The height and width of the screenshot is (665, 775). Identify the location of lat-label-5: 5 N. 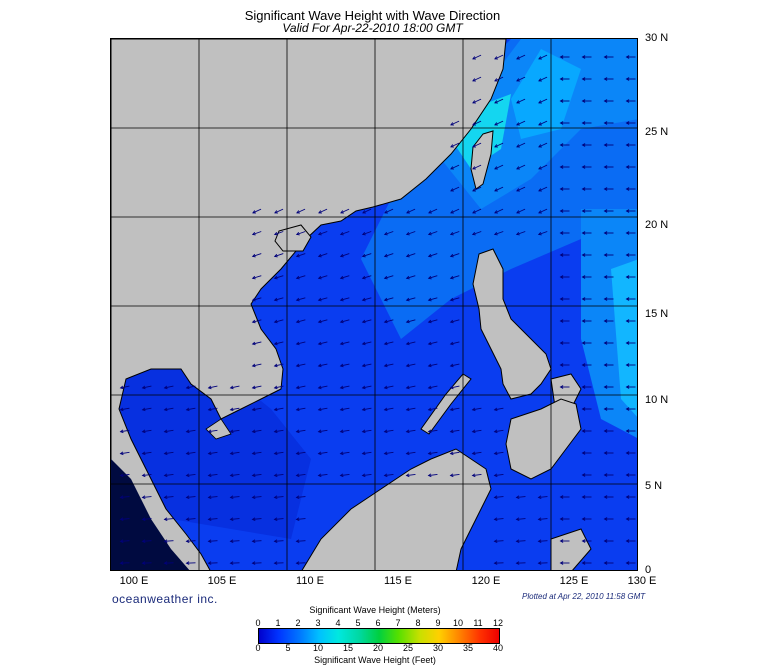
(654, 486).